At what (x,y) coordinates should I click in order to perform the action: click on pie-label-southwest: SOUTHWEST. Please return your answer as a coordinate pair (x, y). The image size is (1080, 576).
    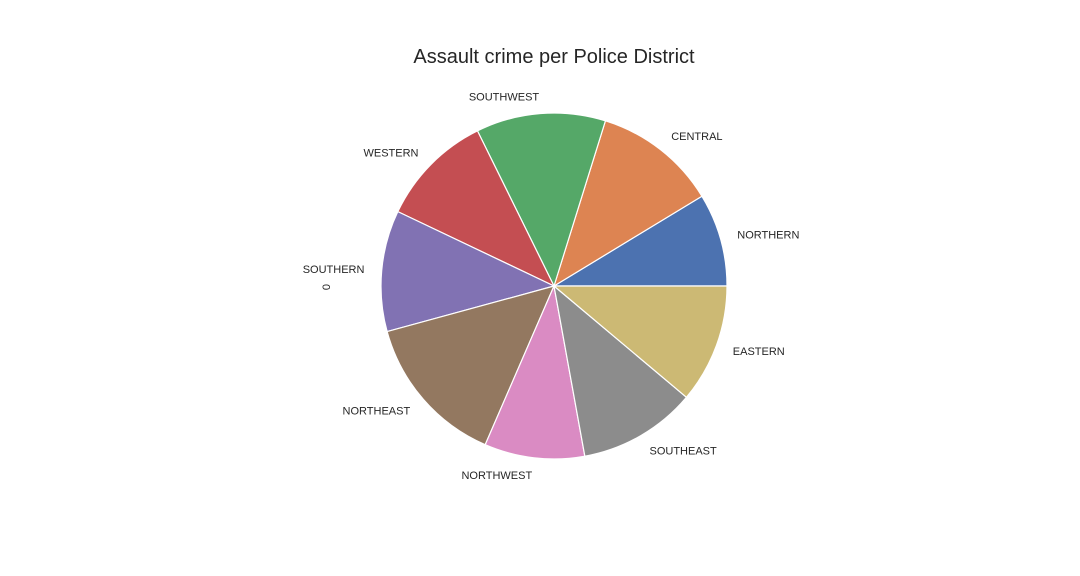
    Looking at the image, I should click on (504, 97).